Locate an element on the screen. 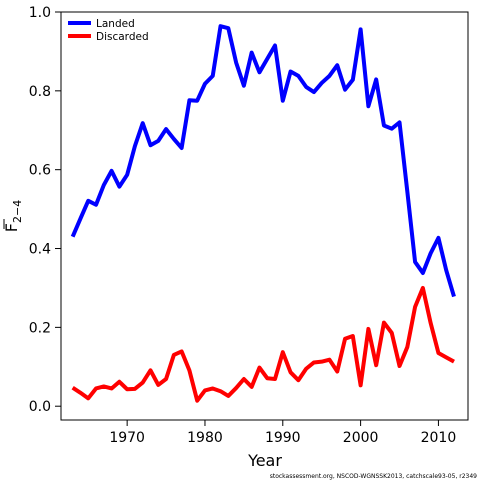  y-axis-title-subscript: 2−4 is located at coordinates (17, 211).